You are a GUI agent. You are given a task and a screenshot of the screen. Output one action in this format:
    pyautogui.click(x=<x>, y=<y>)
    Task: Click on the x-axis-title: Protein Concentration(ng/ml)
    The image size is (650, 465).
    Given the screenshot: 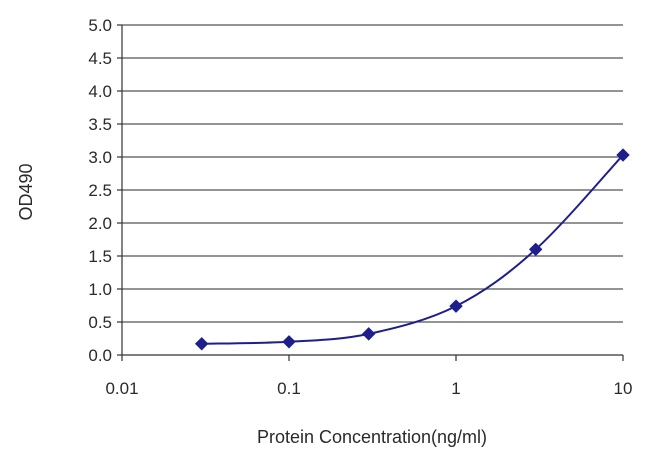 What is the action you would take?
    pyautogui.click(x=372, y=437)
    